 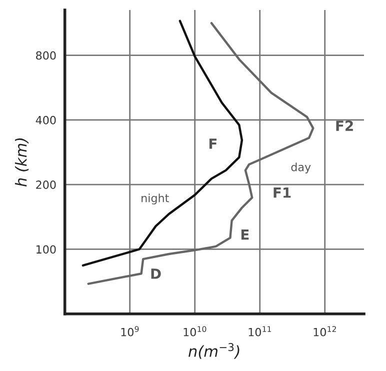 What do you see at coordinates (245, 234) in the screenshot?
I see `annotation: E` at bounding box center [245, 234].